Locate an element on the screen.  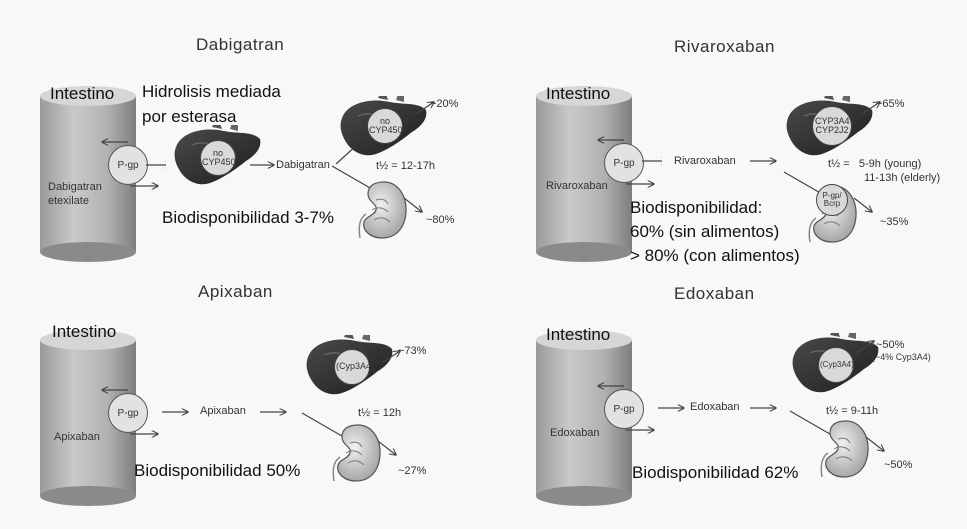
half-life-elderly: 11-13h (elderly) is located at coordinates (902, 178).